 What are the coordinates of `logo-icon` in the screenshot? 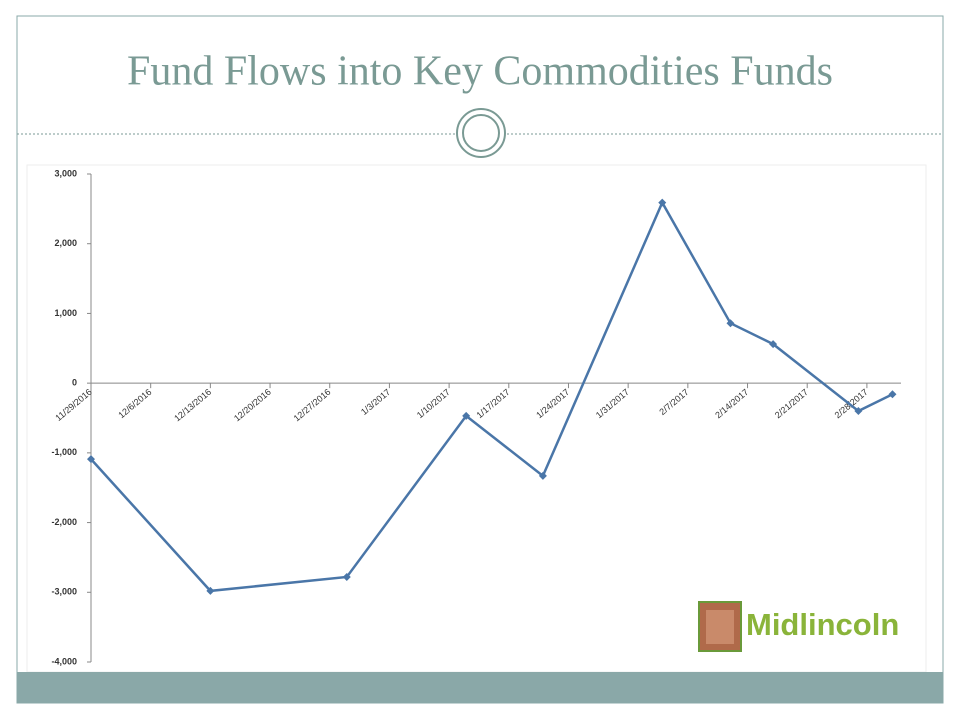 It's located at (720, 627).